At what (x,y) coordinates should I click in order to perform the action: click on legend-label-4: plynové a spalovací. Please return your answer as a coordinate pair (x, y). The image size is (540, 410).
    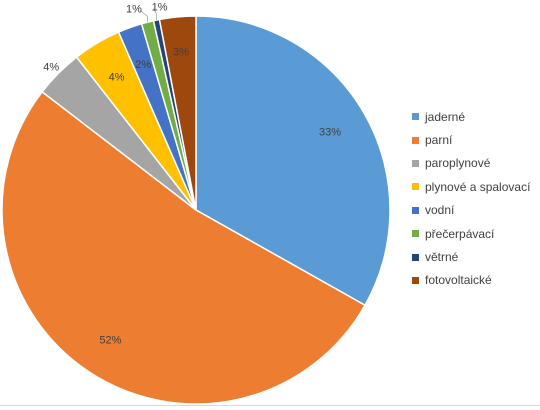
    Looking at the image, I should click on (478, 186).